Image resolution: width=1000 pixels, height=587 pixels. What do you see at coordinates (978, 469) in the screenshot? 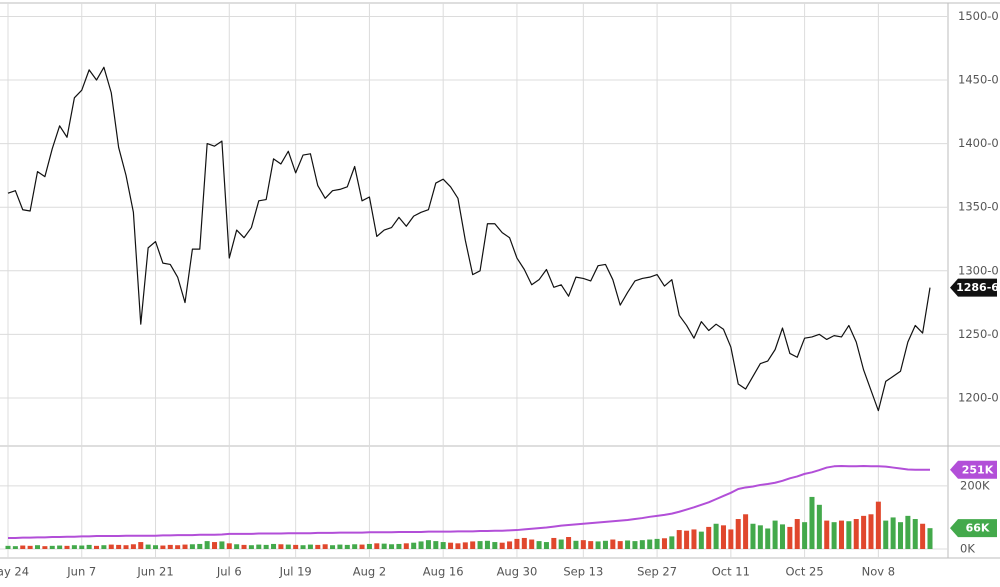
I see `value-badge-label: 251K` at bounding box center [978, 469].